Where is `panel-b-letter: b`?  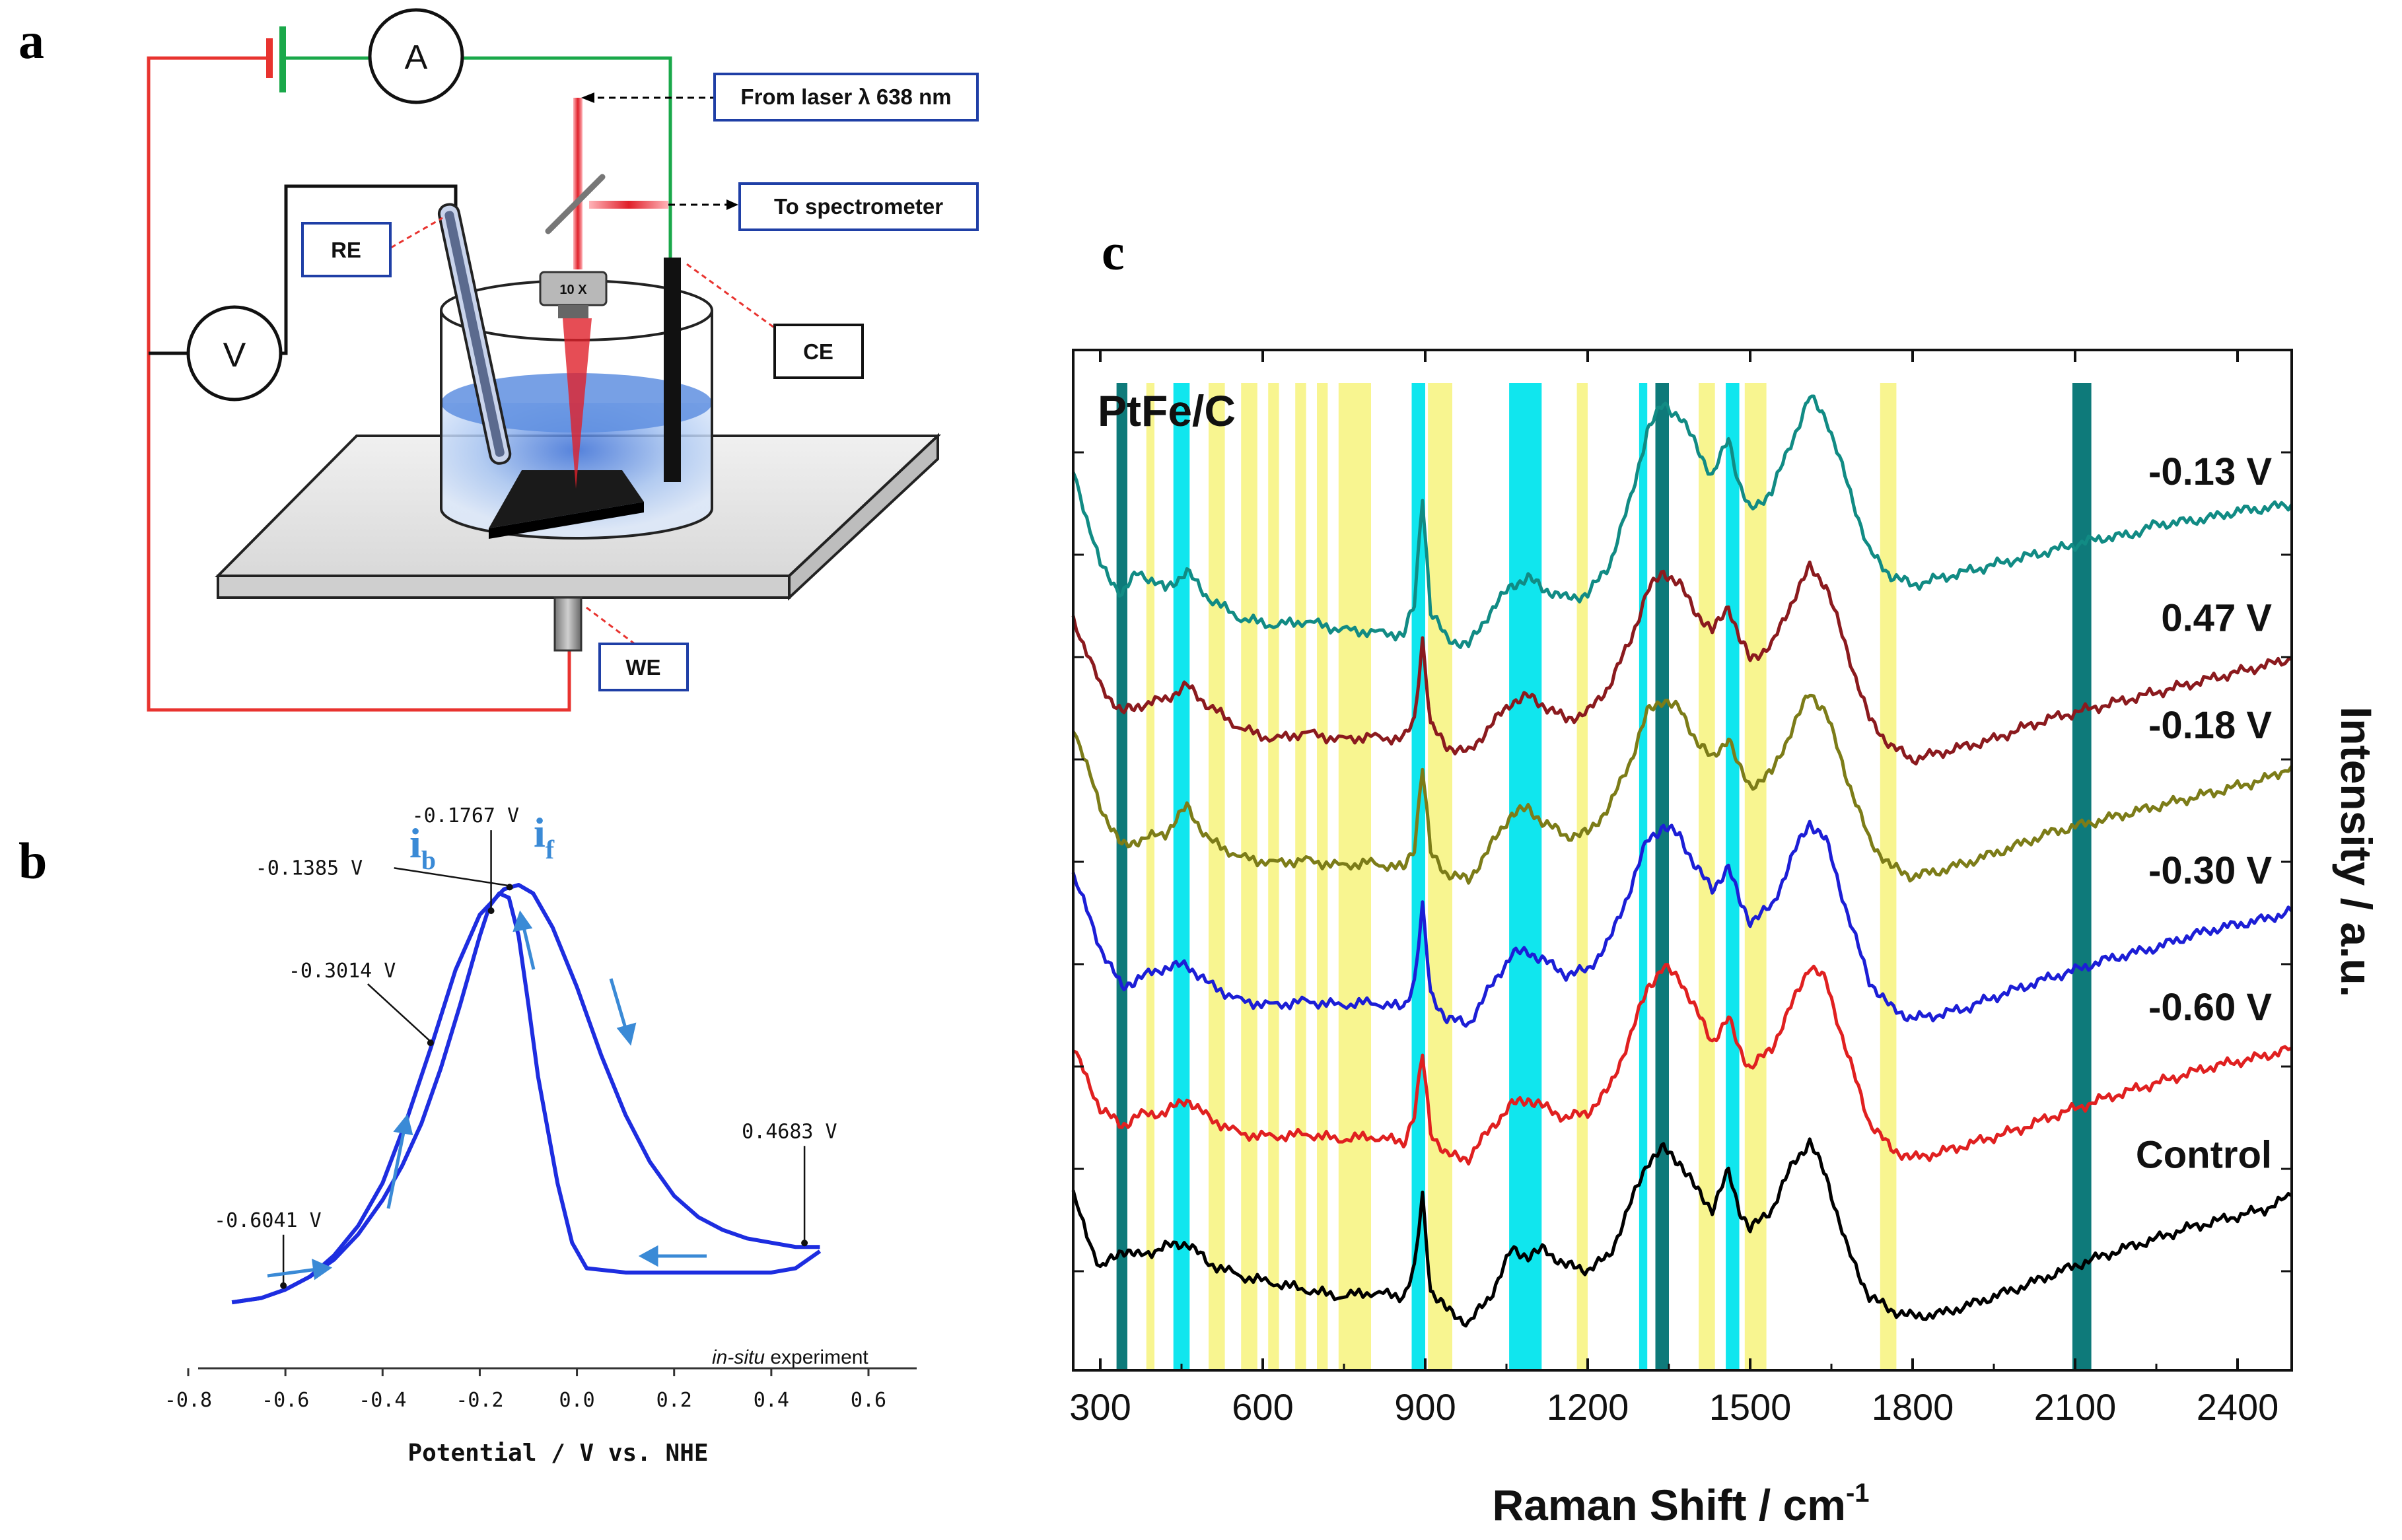 panel-b-letter: b is located at coordinates (32, 861).